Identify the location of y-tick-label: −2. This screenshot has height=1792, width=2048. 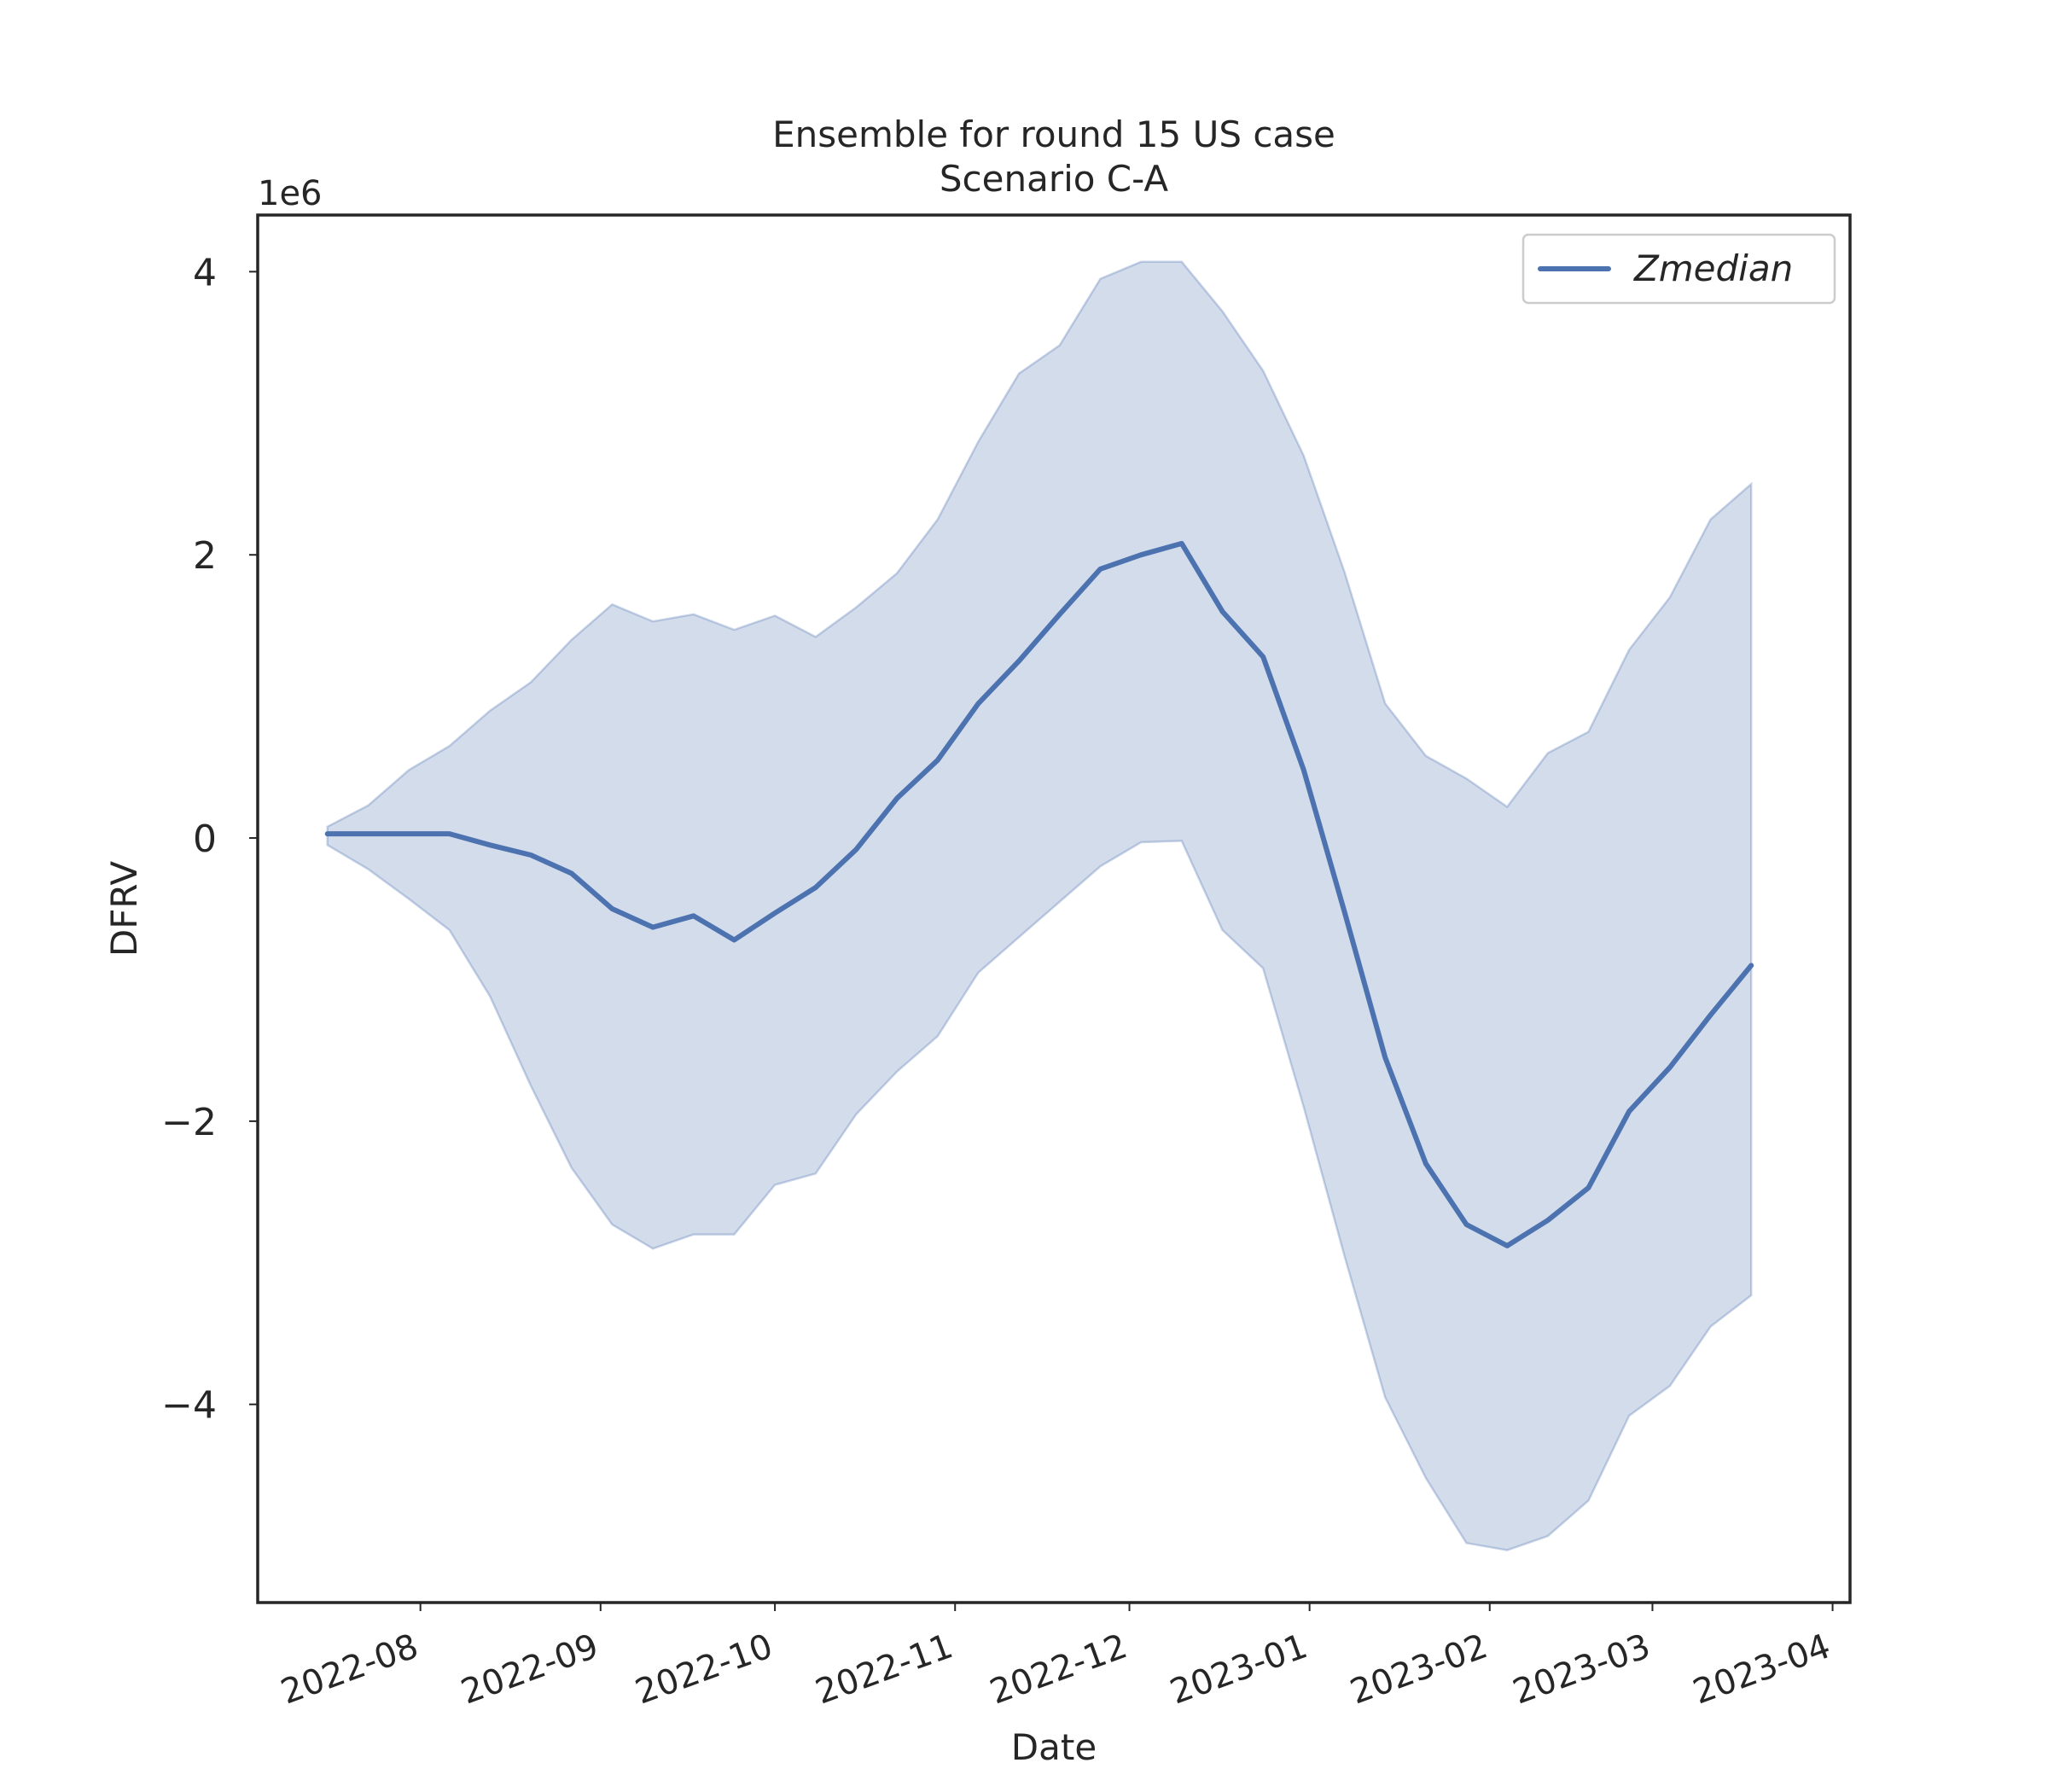
(189, 1122).